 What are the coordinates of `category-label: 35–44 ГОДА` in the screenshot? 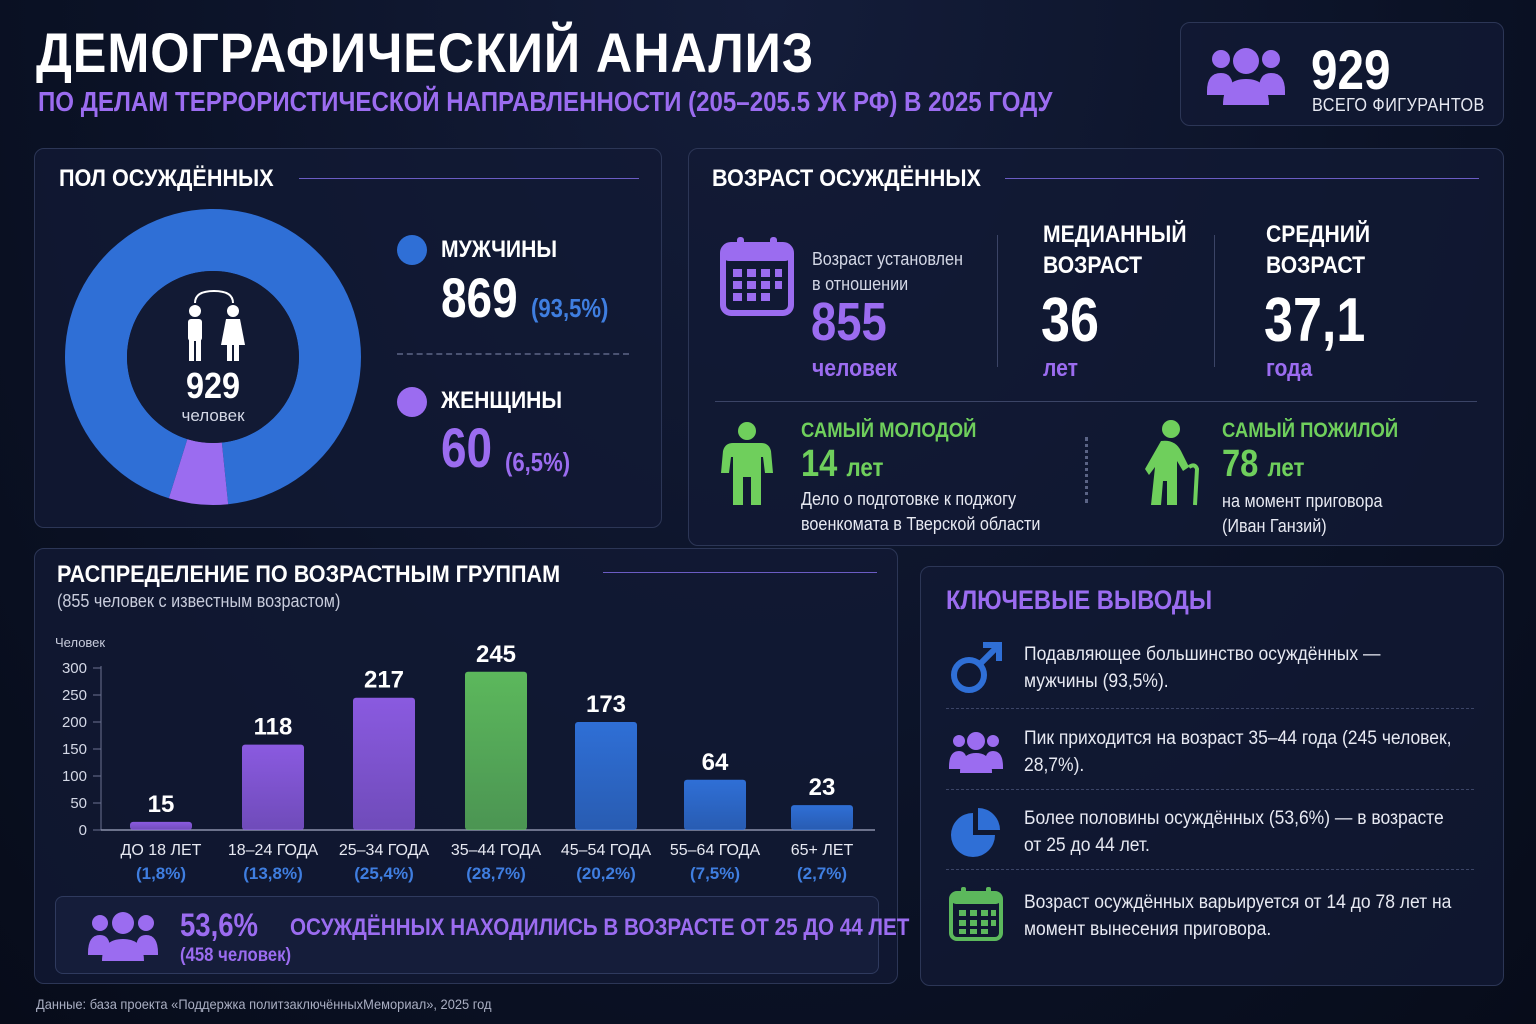 It's located at (496, 850).